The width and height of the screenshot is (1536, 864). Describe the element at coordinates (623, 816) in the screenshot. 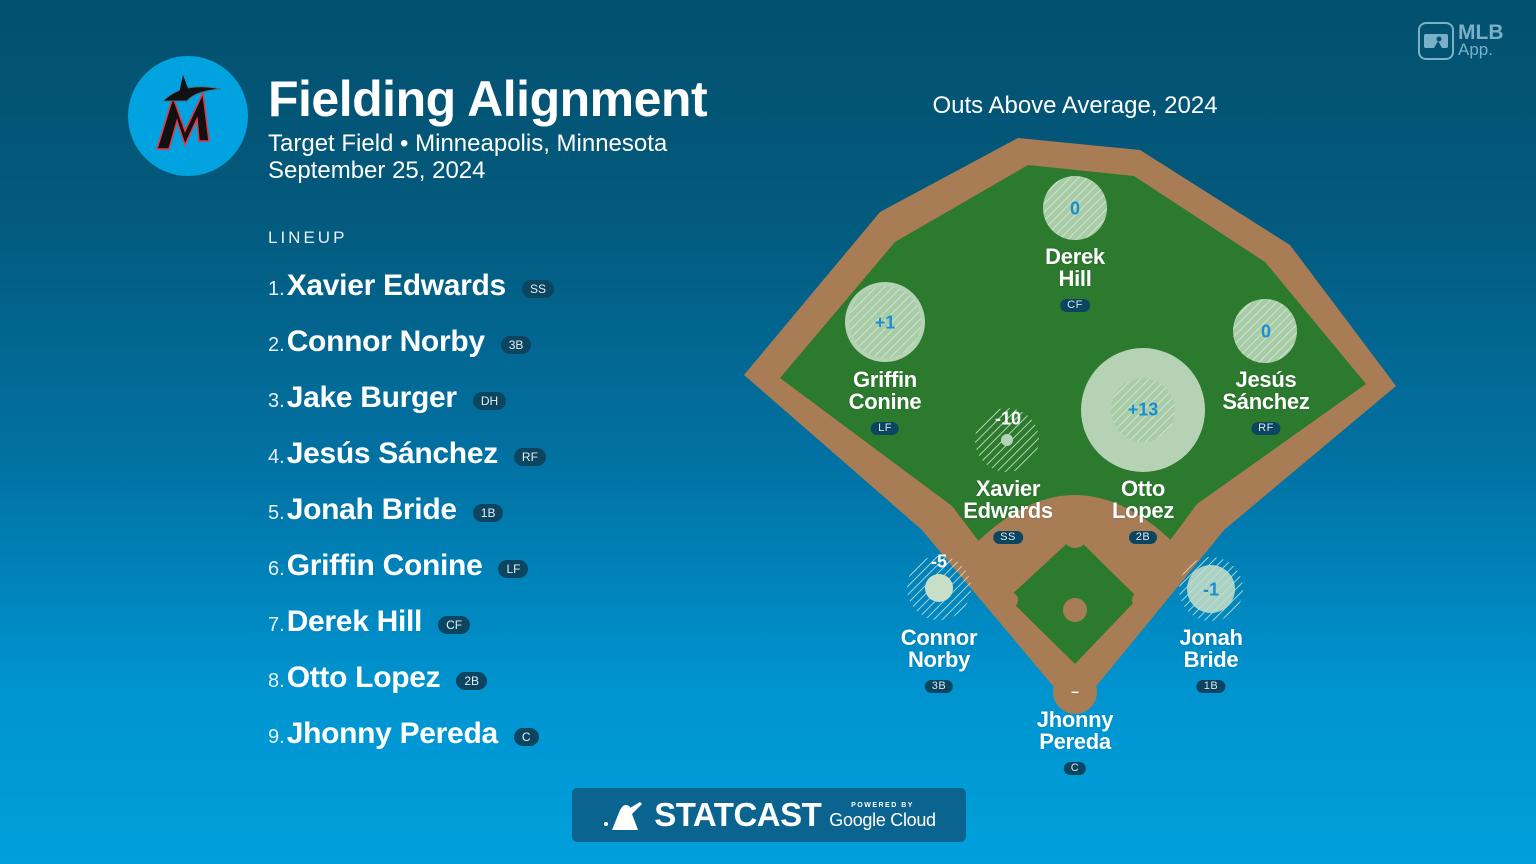

I see `mlb-batter-icon` at that location.